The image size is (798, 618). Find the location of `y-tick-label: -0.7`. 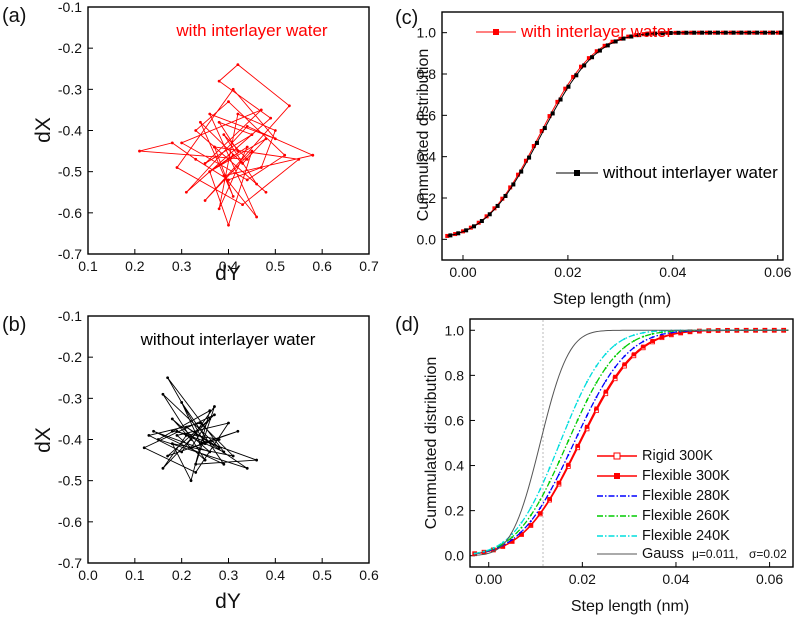

y-tick-label: -0.7 is located at coordinates (70, 254).